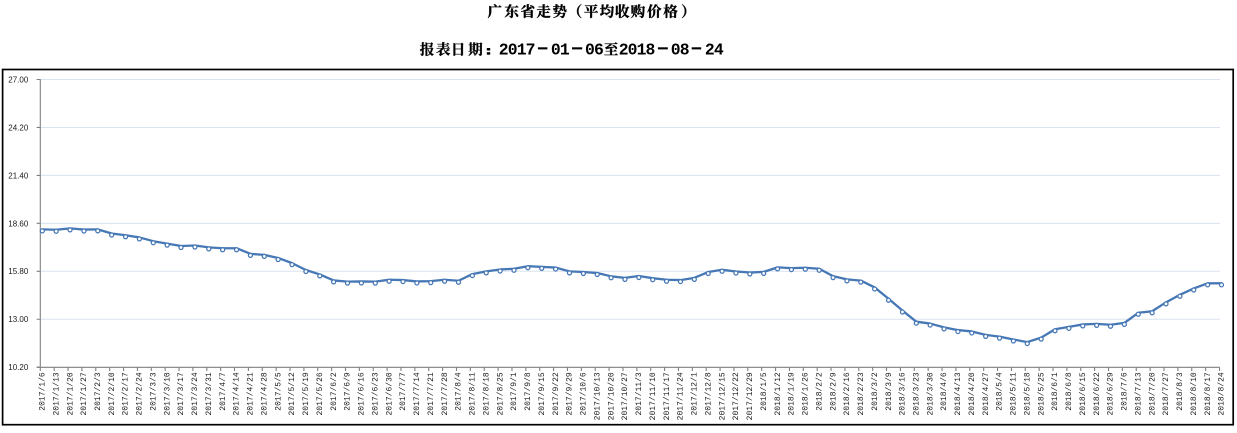 The image size is (1237, 433). I want to click on svg-text: 2017/10/27, so click(625, 396).